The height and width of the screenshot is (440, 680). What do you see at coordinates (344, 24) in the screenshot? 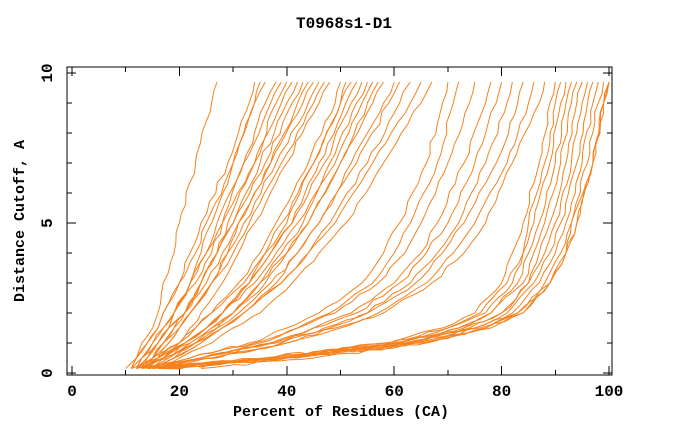
I see `chart-title: T0968s1-D1` at bounding box center [344, 24].